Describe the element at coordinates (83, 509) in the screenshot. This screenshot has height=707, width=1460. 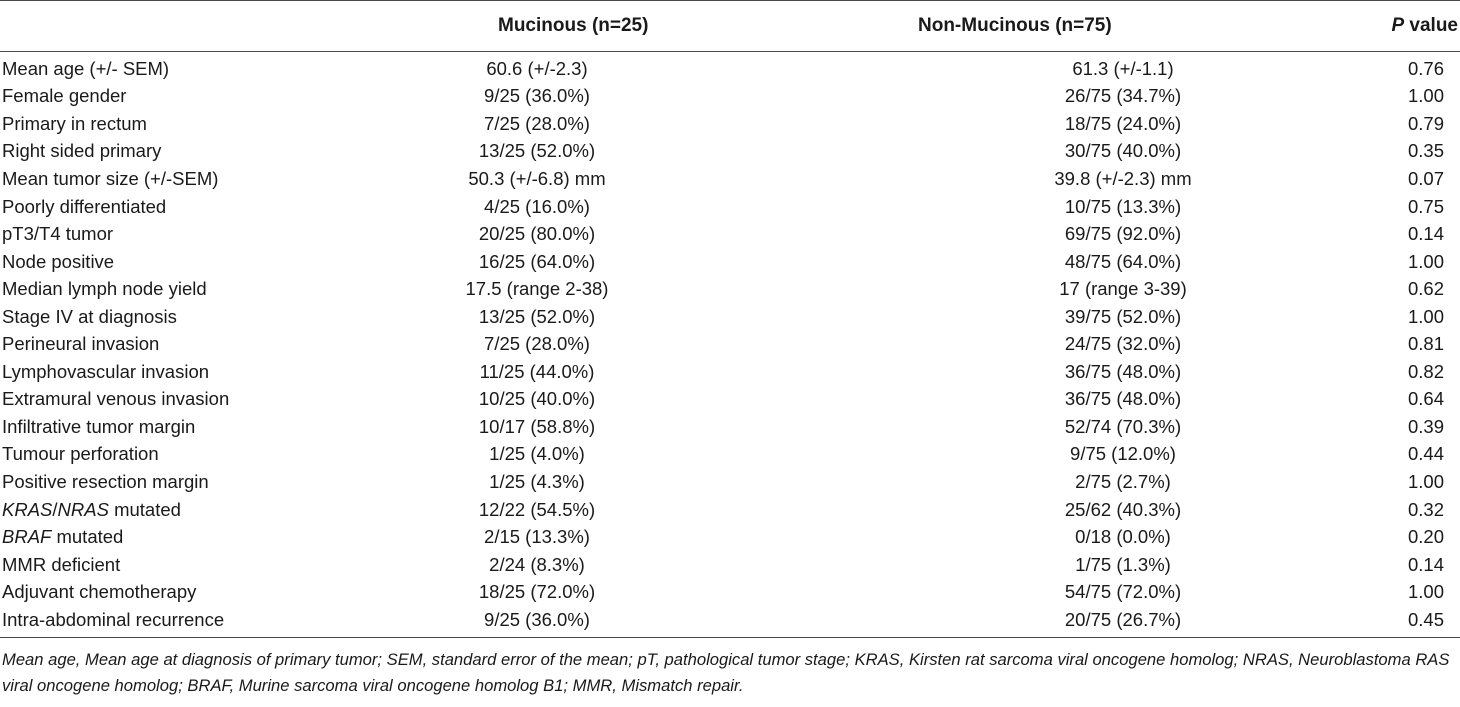
I see `gene-name-nras: NRAS` at that location.